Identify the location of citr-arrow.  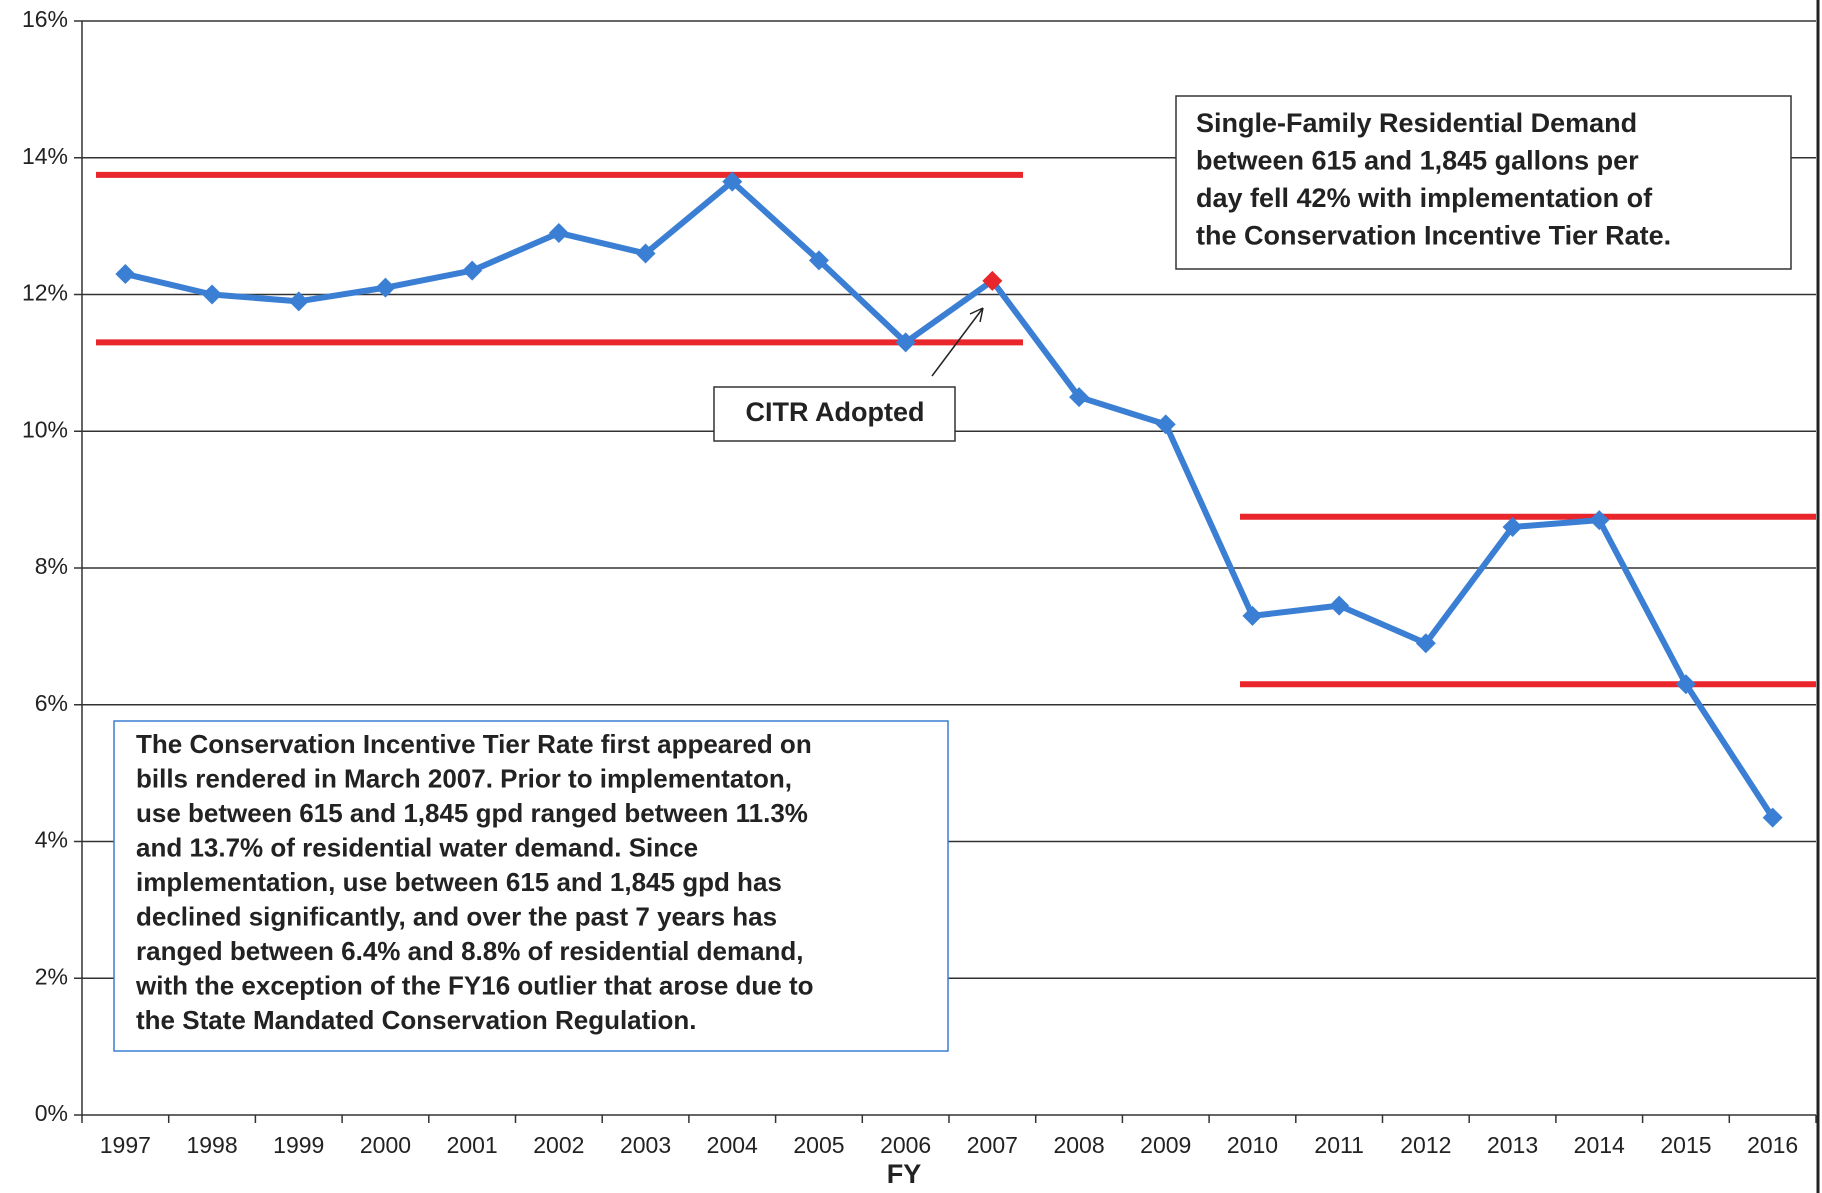
(957, 342).